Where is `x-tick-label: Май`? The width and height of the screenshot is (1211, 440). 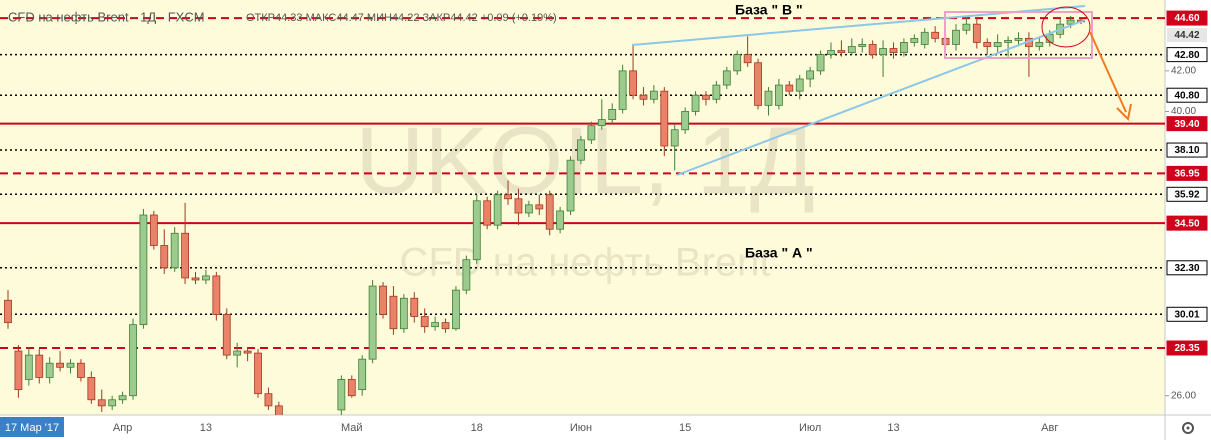
x-tick-label: Май is located at coordinates (352, 428).